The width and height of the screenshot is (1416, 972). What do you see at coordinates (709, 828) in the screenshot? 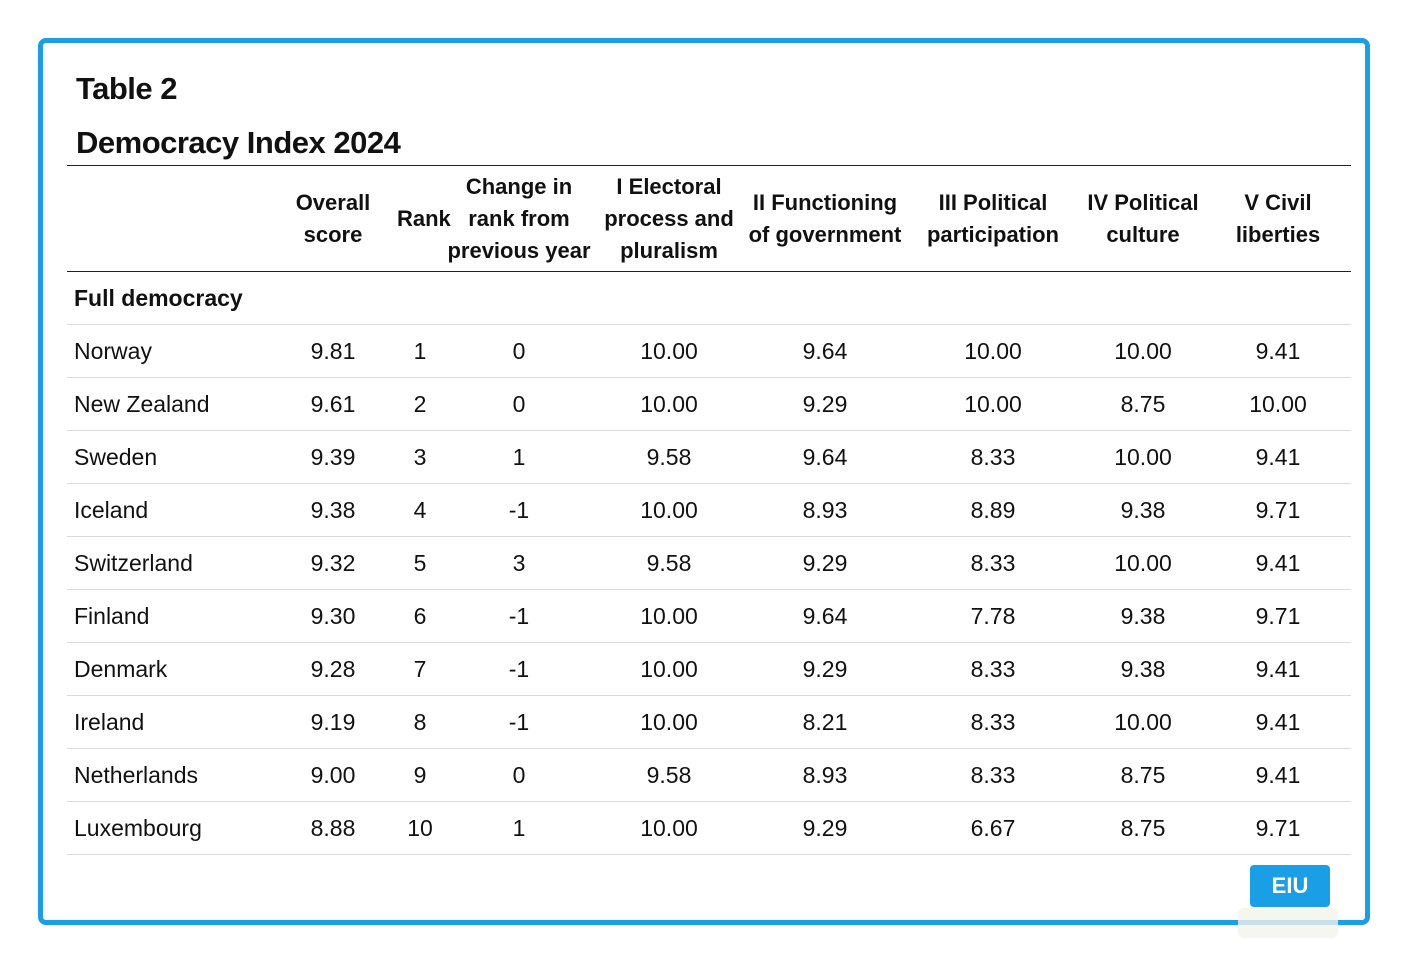
I see `table-row: Luxembourg 8.88 10 1 10.00 9.29 6.67 8.75 9.71` at bounding box center [709, 828].